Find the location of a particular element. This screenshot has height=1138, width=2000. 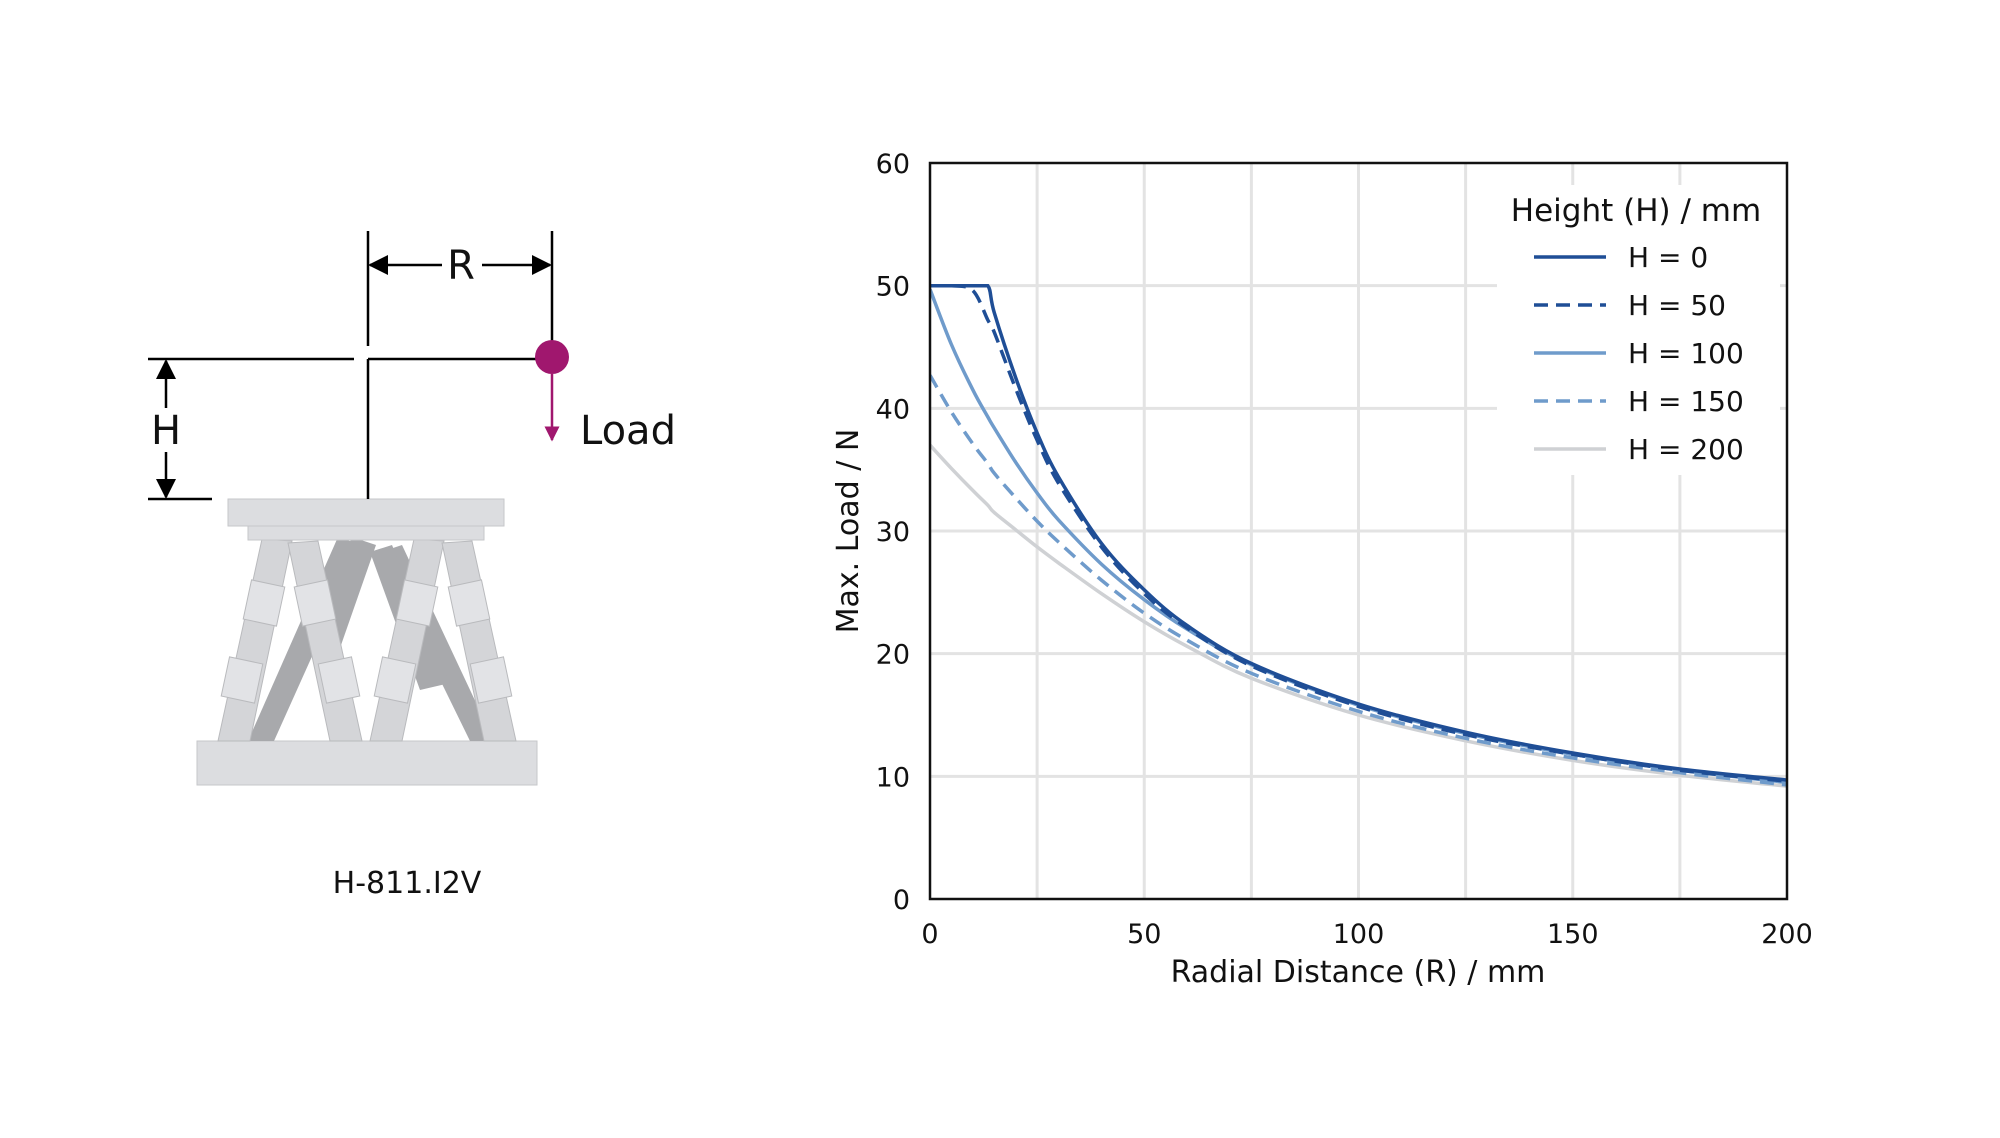

legend-label: H = 0 is located at coordinates (1668, 257).